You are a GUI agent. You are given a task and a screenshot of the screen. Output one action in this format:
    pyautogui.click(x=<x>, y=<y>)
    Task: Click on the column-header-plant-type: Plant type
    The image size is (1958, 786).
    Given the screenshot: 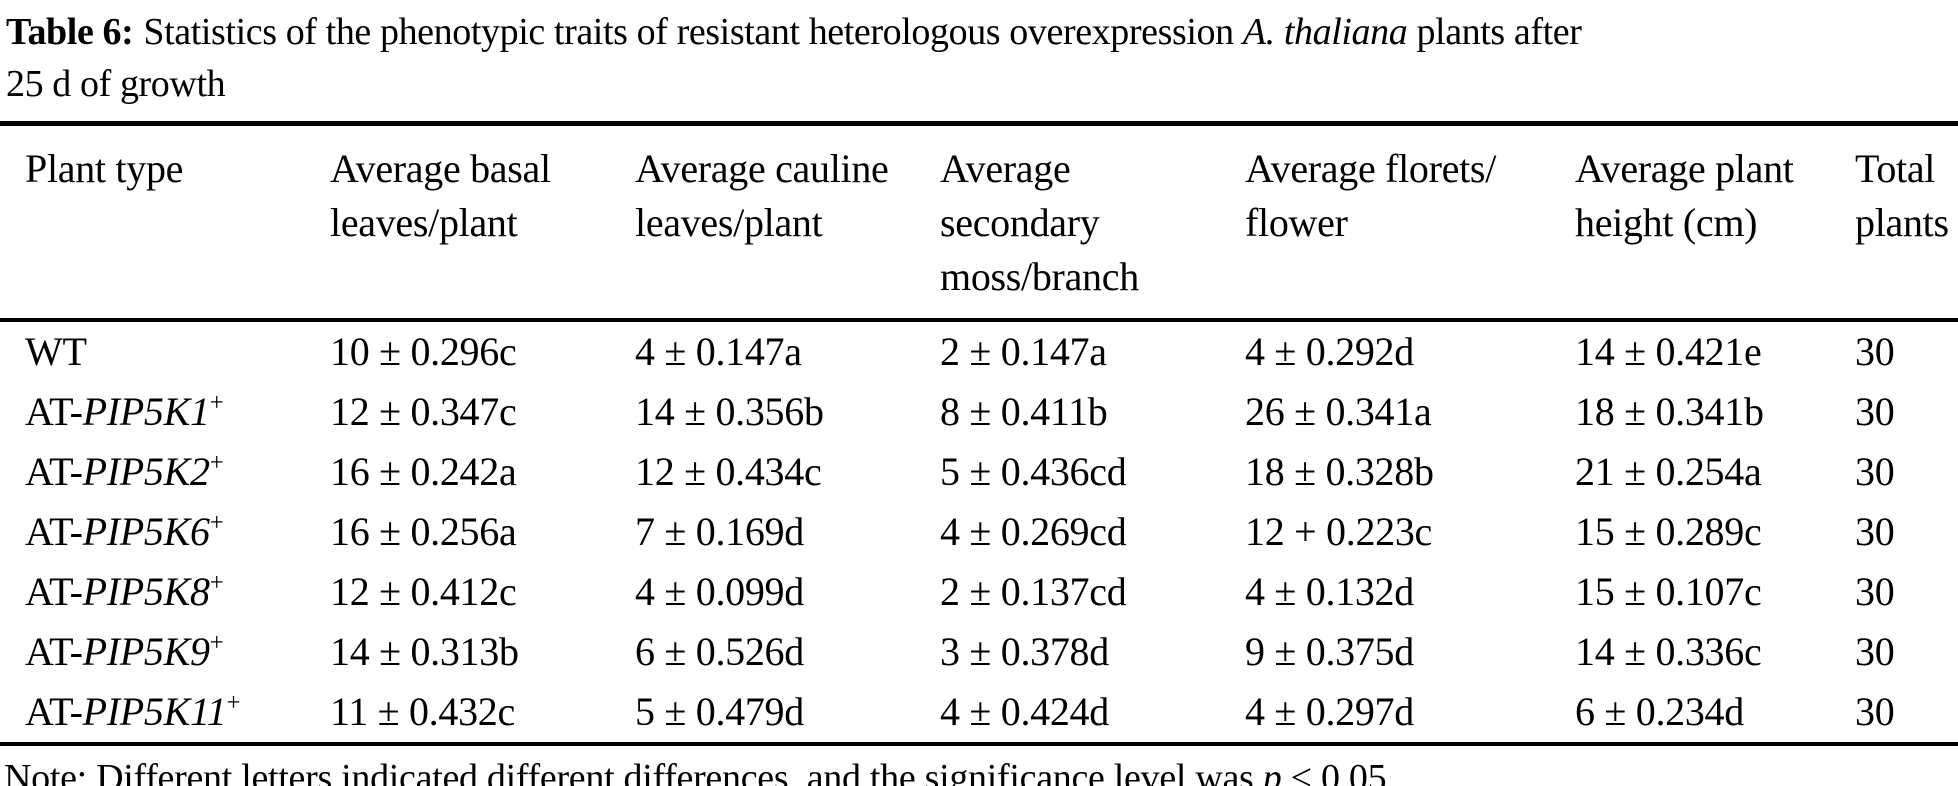 What is the action you would take?
    pyautogui.click(x=152, y=221)
    